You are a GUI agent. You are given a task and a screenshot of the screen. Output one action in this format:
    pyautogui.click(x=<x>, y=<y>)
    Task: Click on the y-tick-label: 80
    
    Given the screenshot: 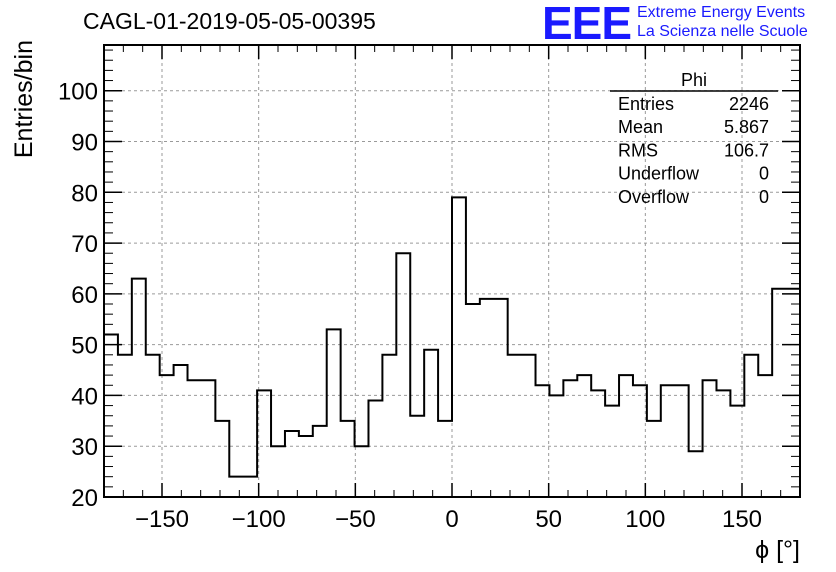 What is the action you would take?
    pyautogui.click(x=84, y=193)
    